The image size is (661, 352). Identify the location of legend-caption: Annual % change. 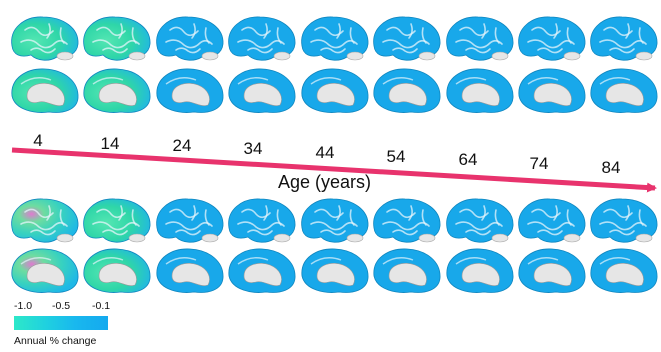
(55, 341).